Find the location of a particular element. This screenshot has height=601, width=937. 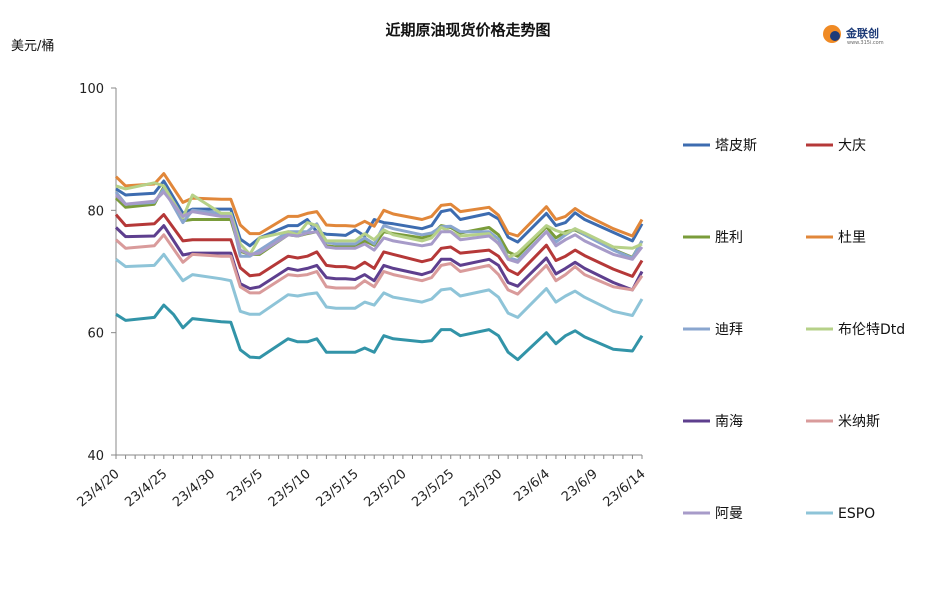

y-tick-label: 60 is located at coordinates (95, 334).